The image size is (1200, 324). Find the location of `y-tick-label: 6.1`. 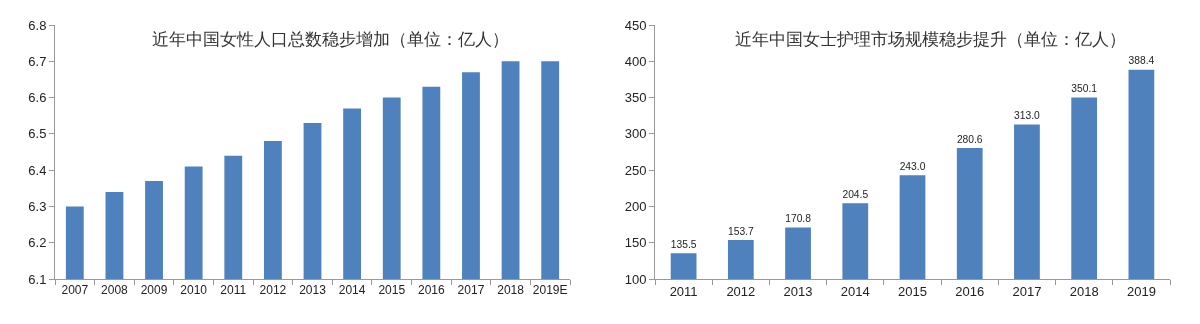

y-tick-label: 6.1 is located at coordinates (37, 279).